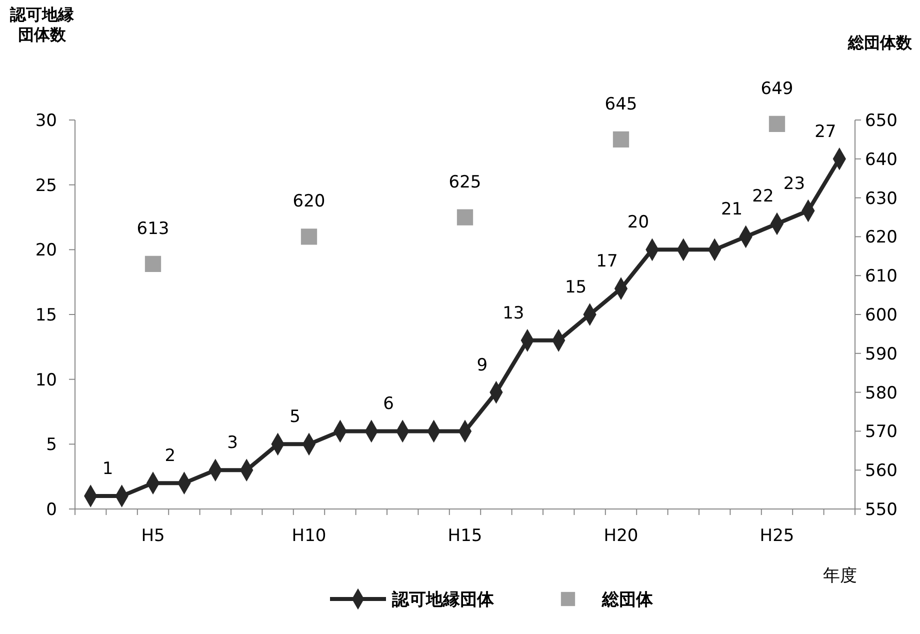 This screenshot has height=634, width=920. What do you see at coordinates (309, 202) in the screenshot?
I see `data-label: 620` at bounding box center [309, 202].